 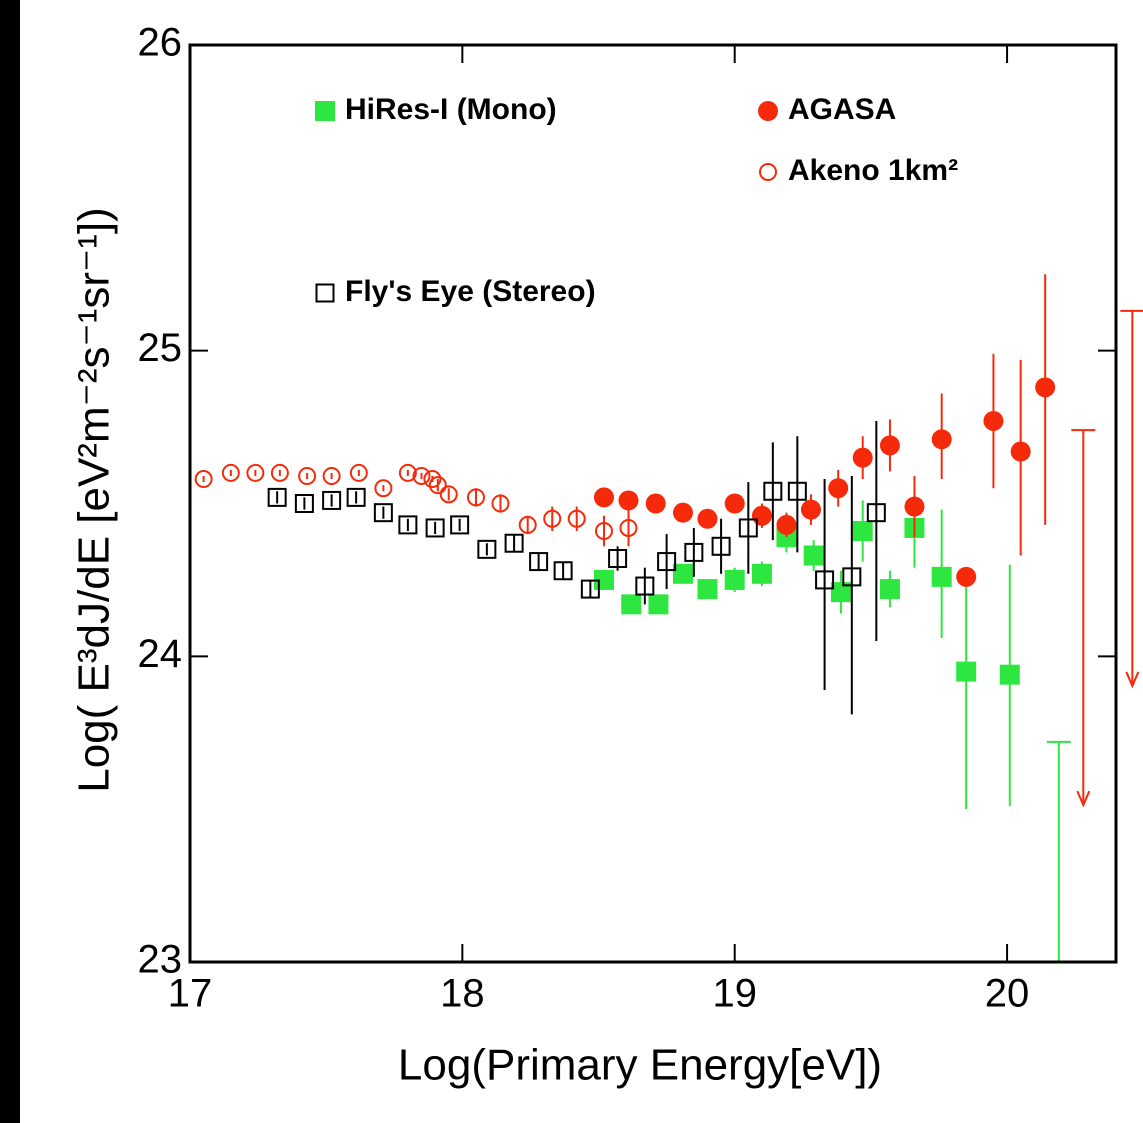 What do you see at coordinates (873, 170) in the screenshot?
I see `legend-label: Akeno 1km²` at bounding box center [873, 170].